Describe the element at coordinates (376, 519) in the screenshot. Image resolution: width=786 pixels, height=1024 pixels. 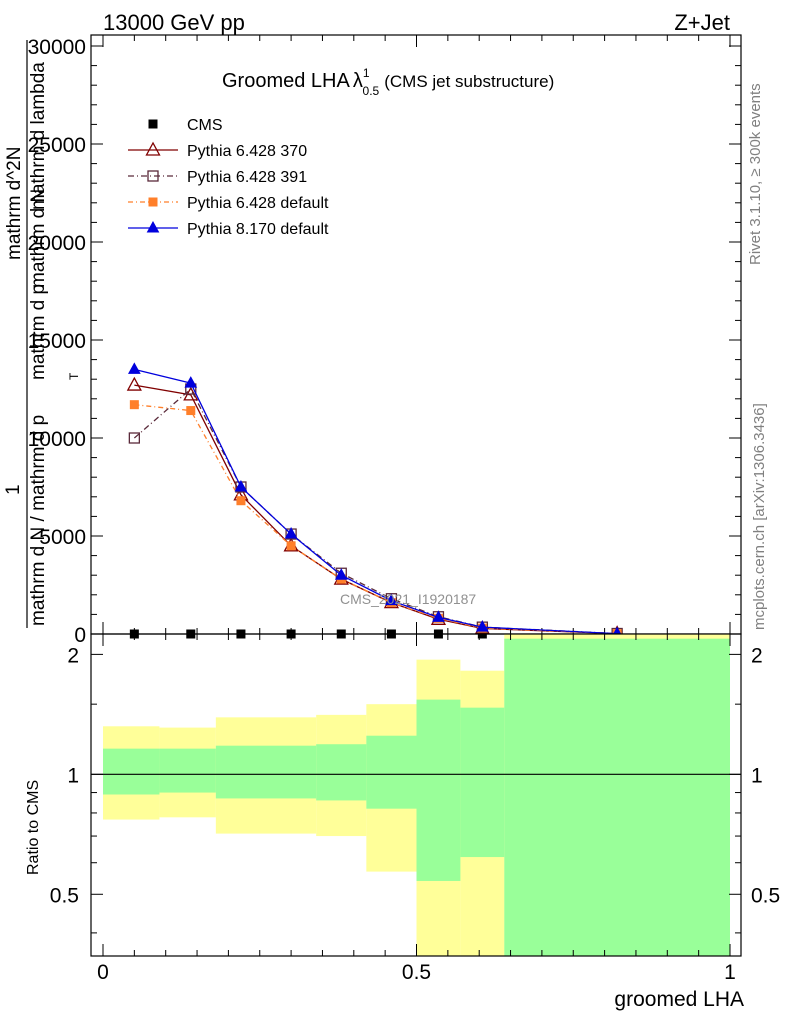
I see `series-line` at that location.